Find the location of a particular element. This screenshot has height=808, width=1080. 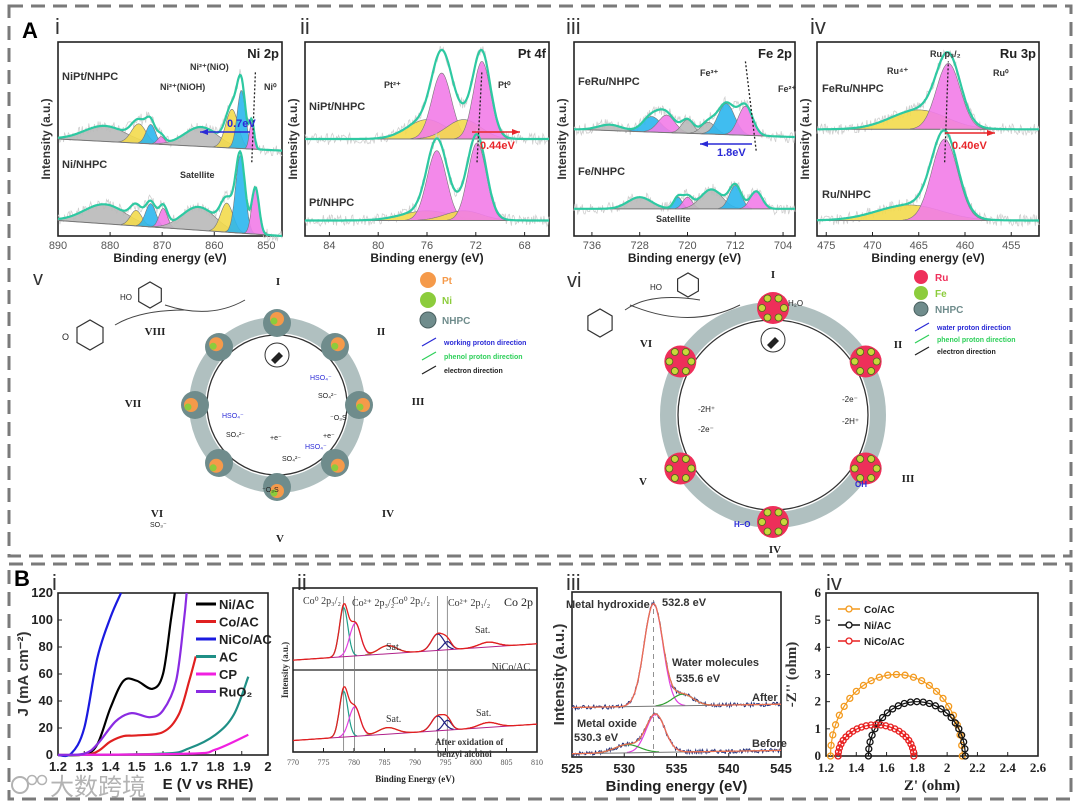

panel-label-B-iv: iv is located at coordinates (834, 582).